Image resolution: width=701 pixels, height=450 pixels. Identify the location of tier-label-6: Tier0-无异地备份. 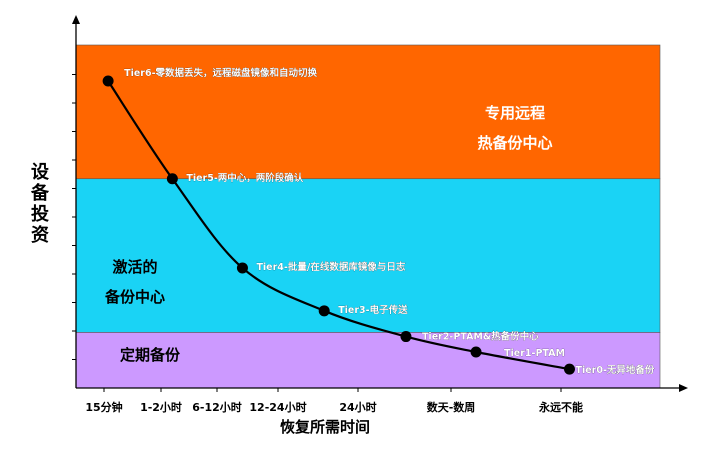
(614, 370).